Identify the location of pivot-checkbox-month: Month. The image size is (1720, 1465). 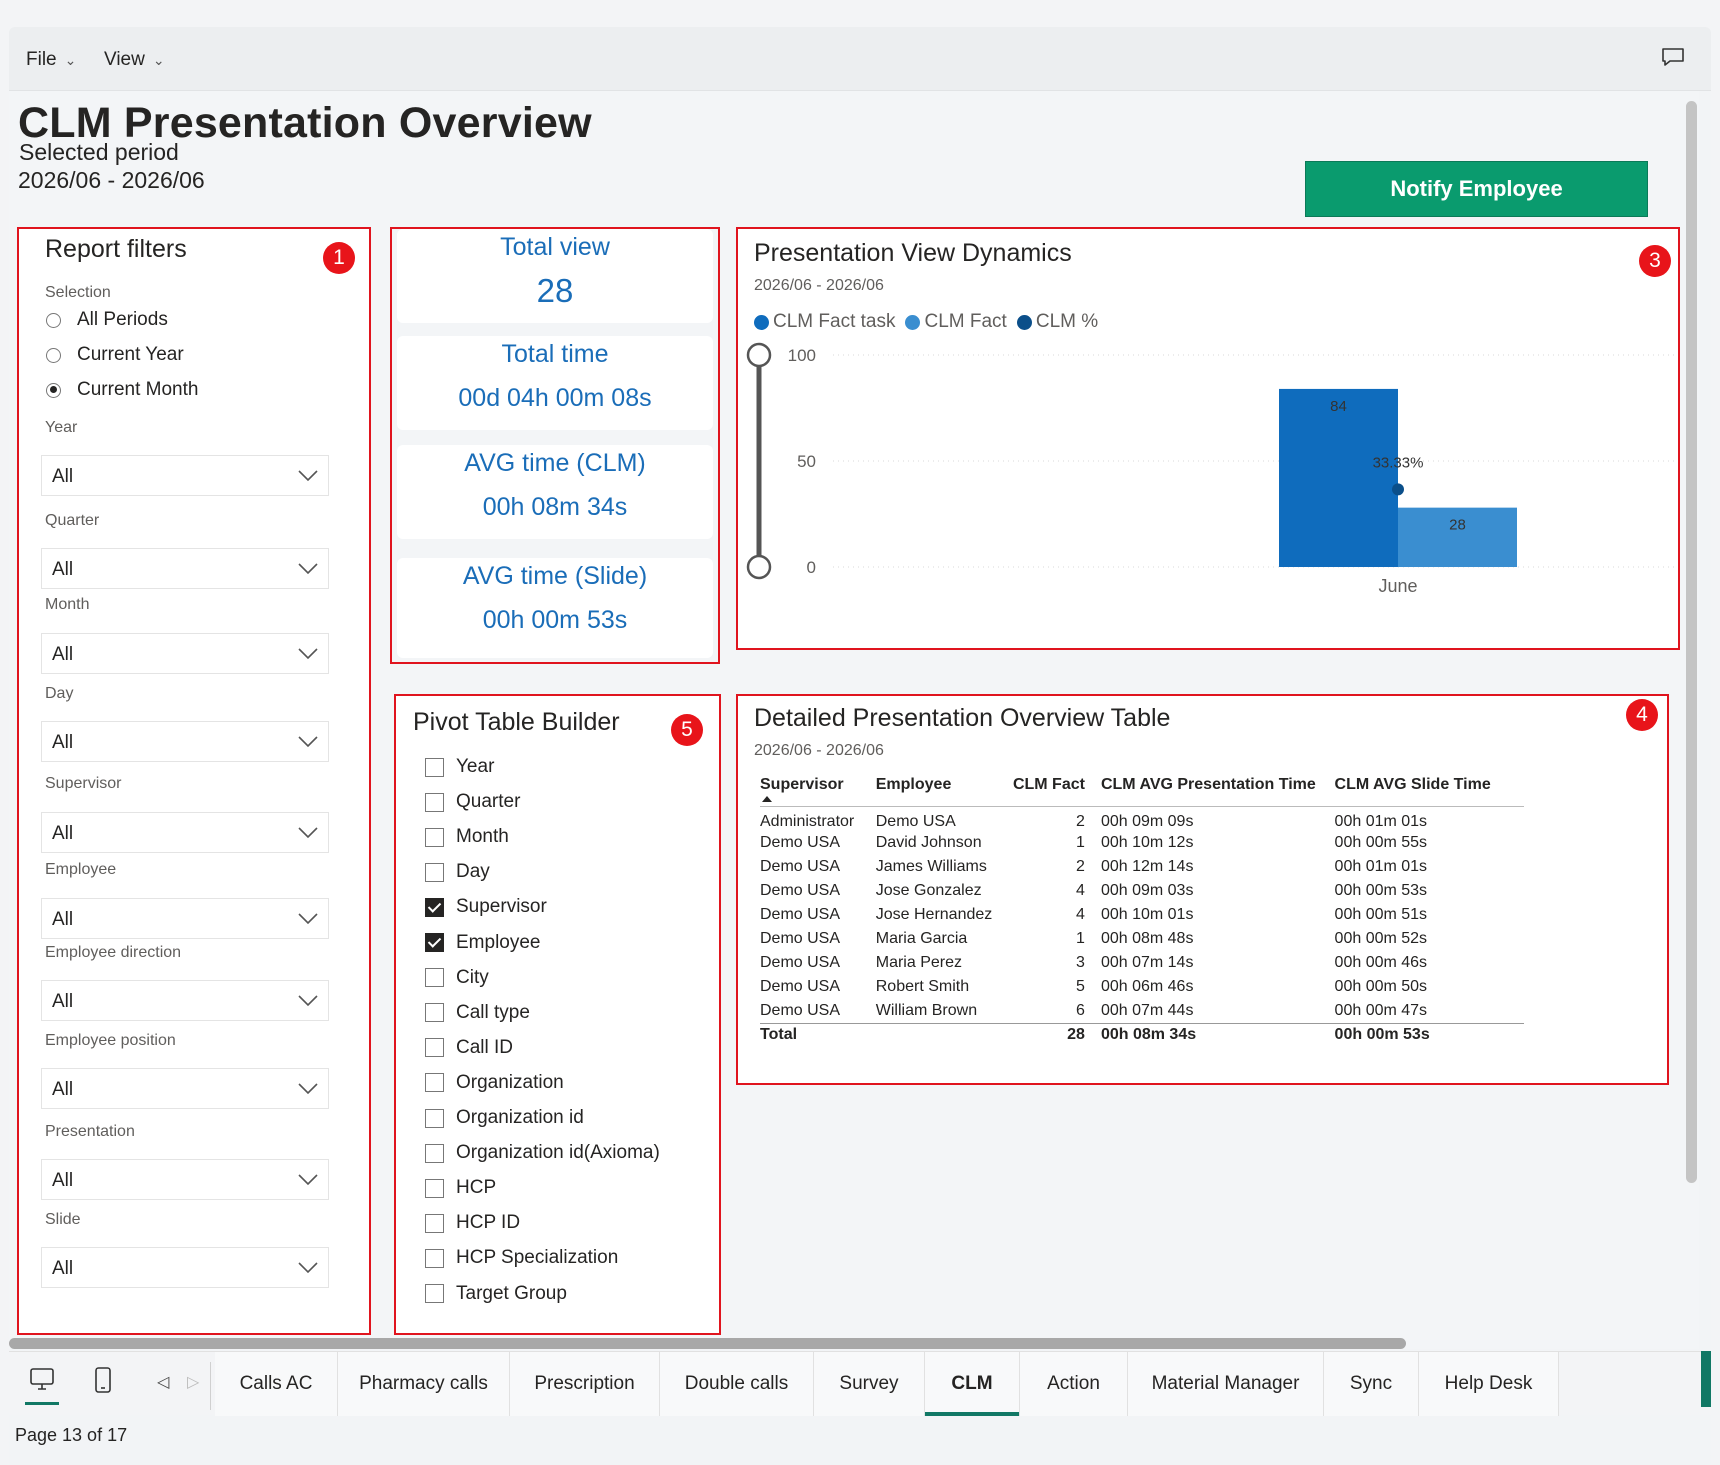
(467, 837).